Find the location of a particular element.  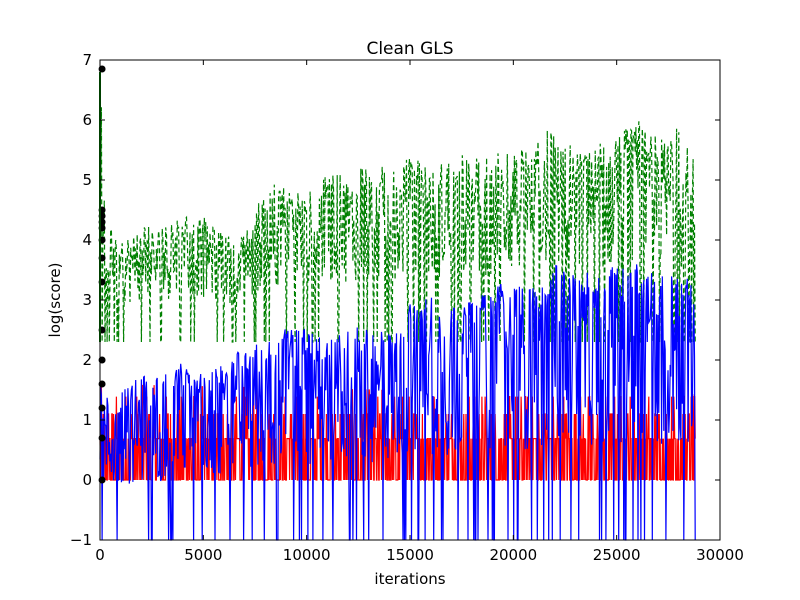

x-tick-label: 10000 is located at coordinates (307, 555).